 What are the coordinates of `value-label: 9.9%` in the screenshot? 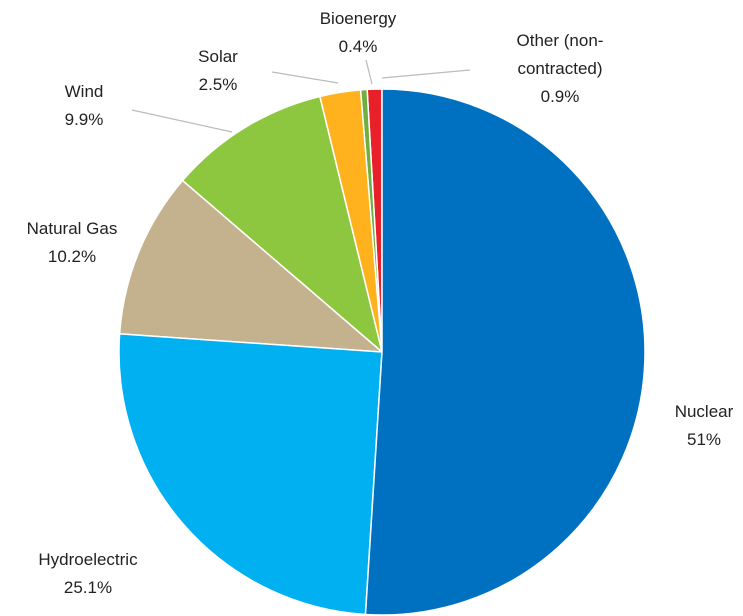 It's located at (84, 119).